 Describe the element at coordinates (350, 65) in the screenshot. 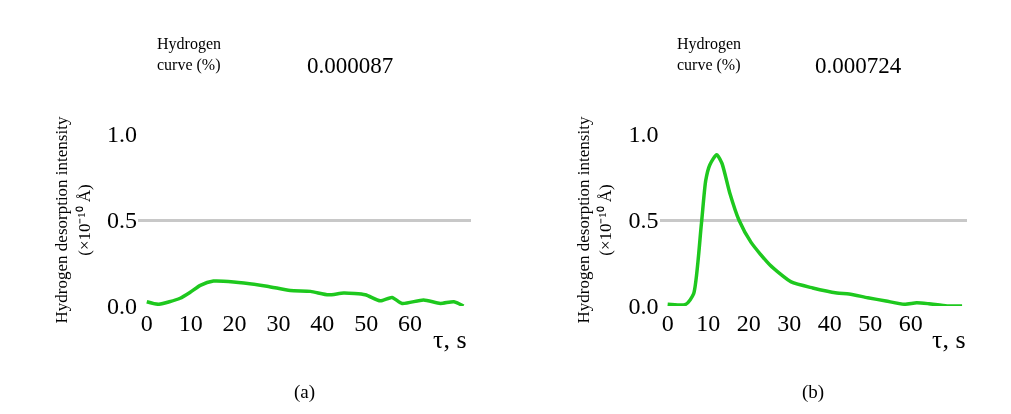

I see `text: 0.000087` at that location.